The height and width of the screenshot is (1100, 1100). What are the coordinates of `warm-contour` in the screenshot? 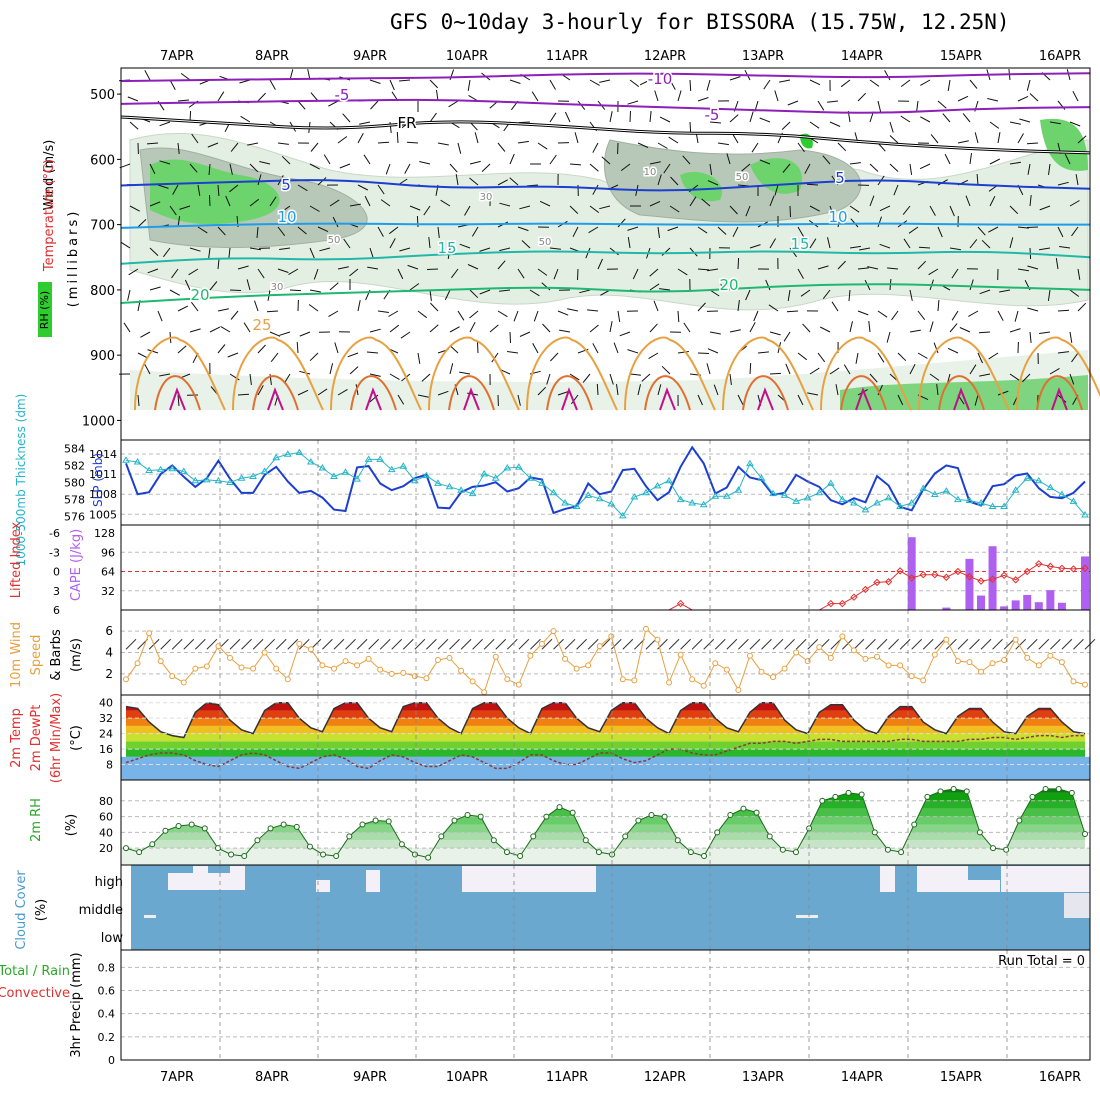 It's located at (1059, 399).